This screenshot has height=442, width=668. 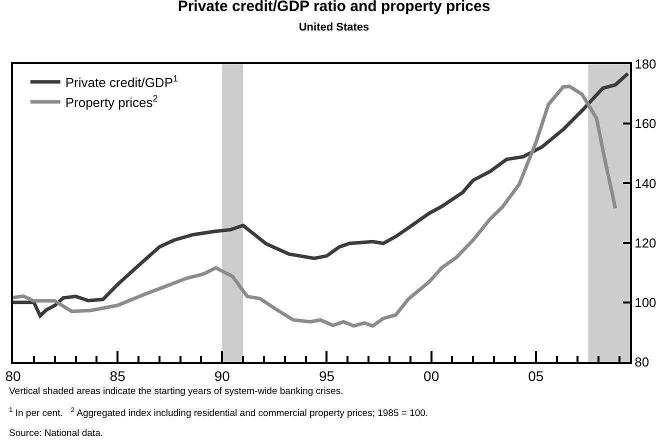 I want to click on y-tick-label: 160, so click(x=645, y=124).